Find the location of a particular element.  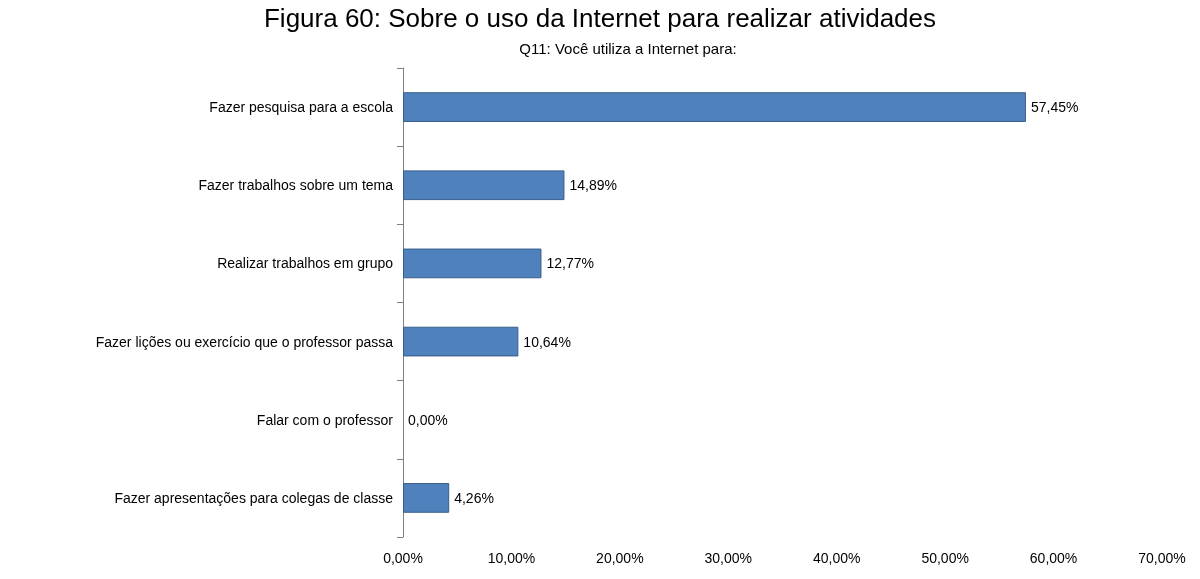

y-tick-label: Fazer apresentações para colegas de classe is located at coordinates (254, 497).